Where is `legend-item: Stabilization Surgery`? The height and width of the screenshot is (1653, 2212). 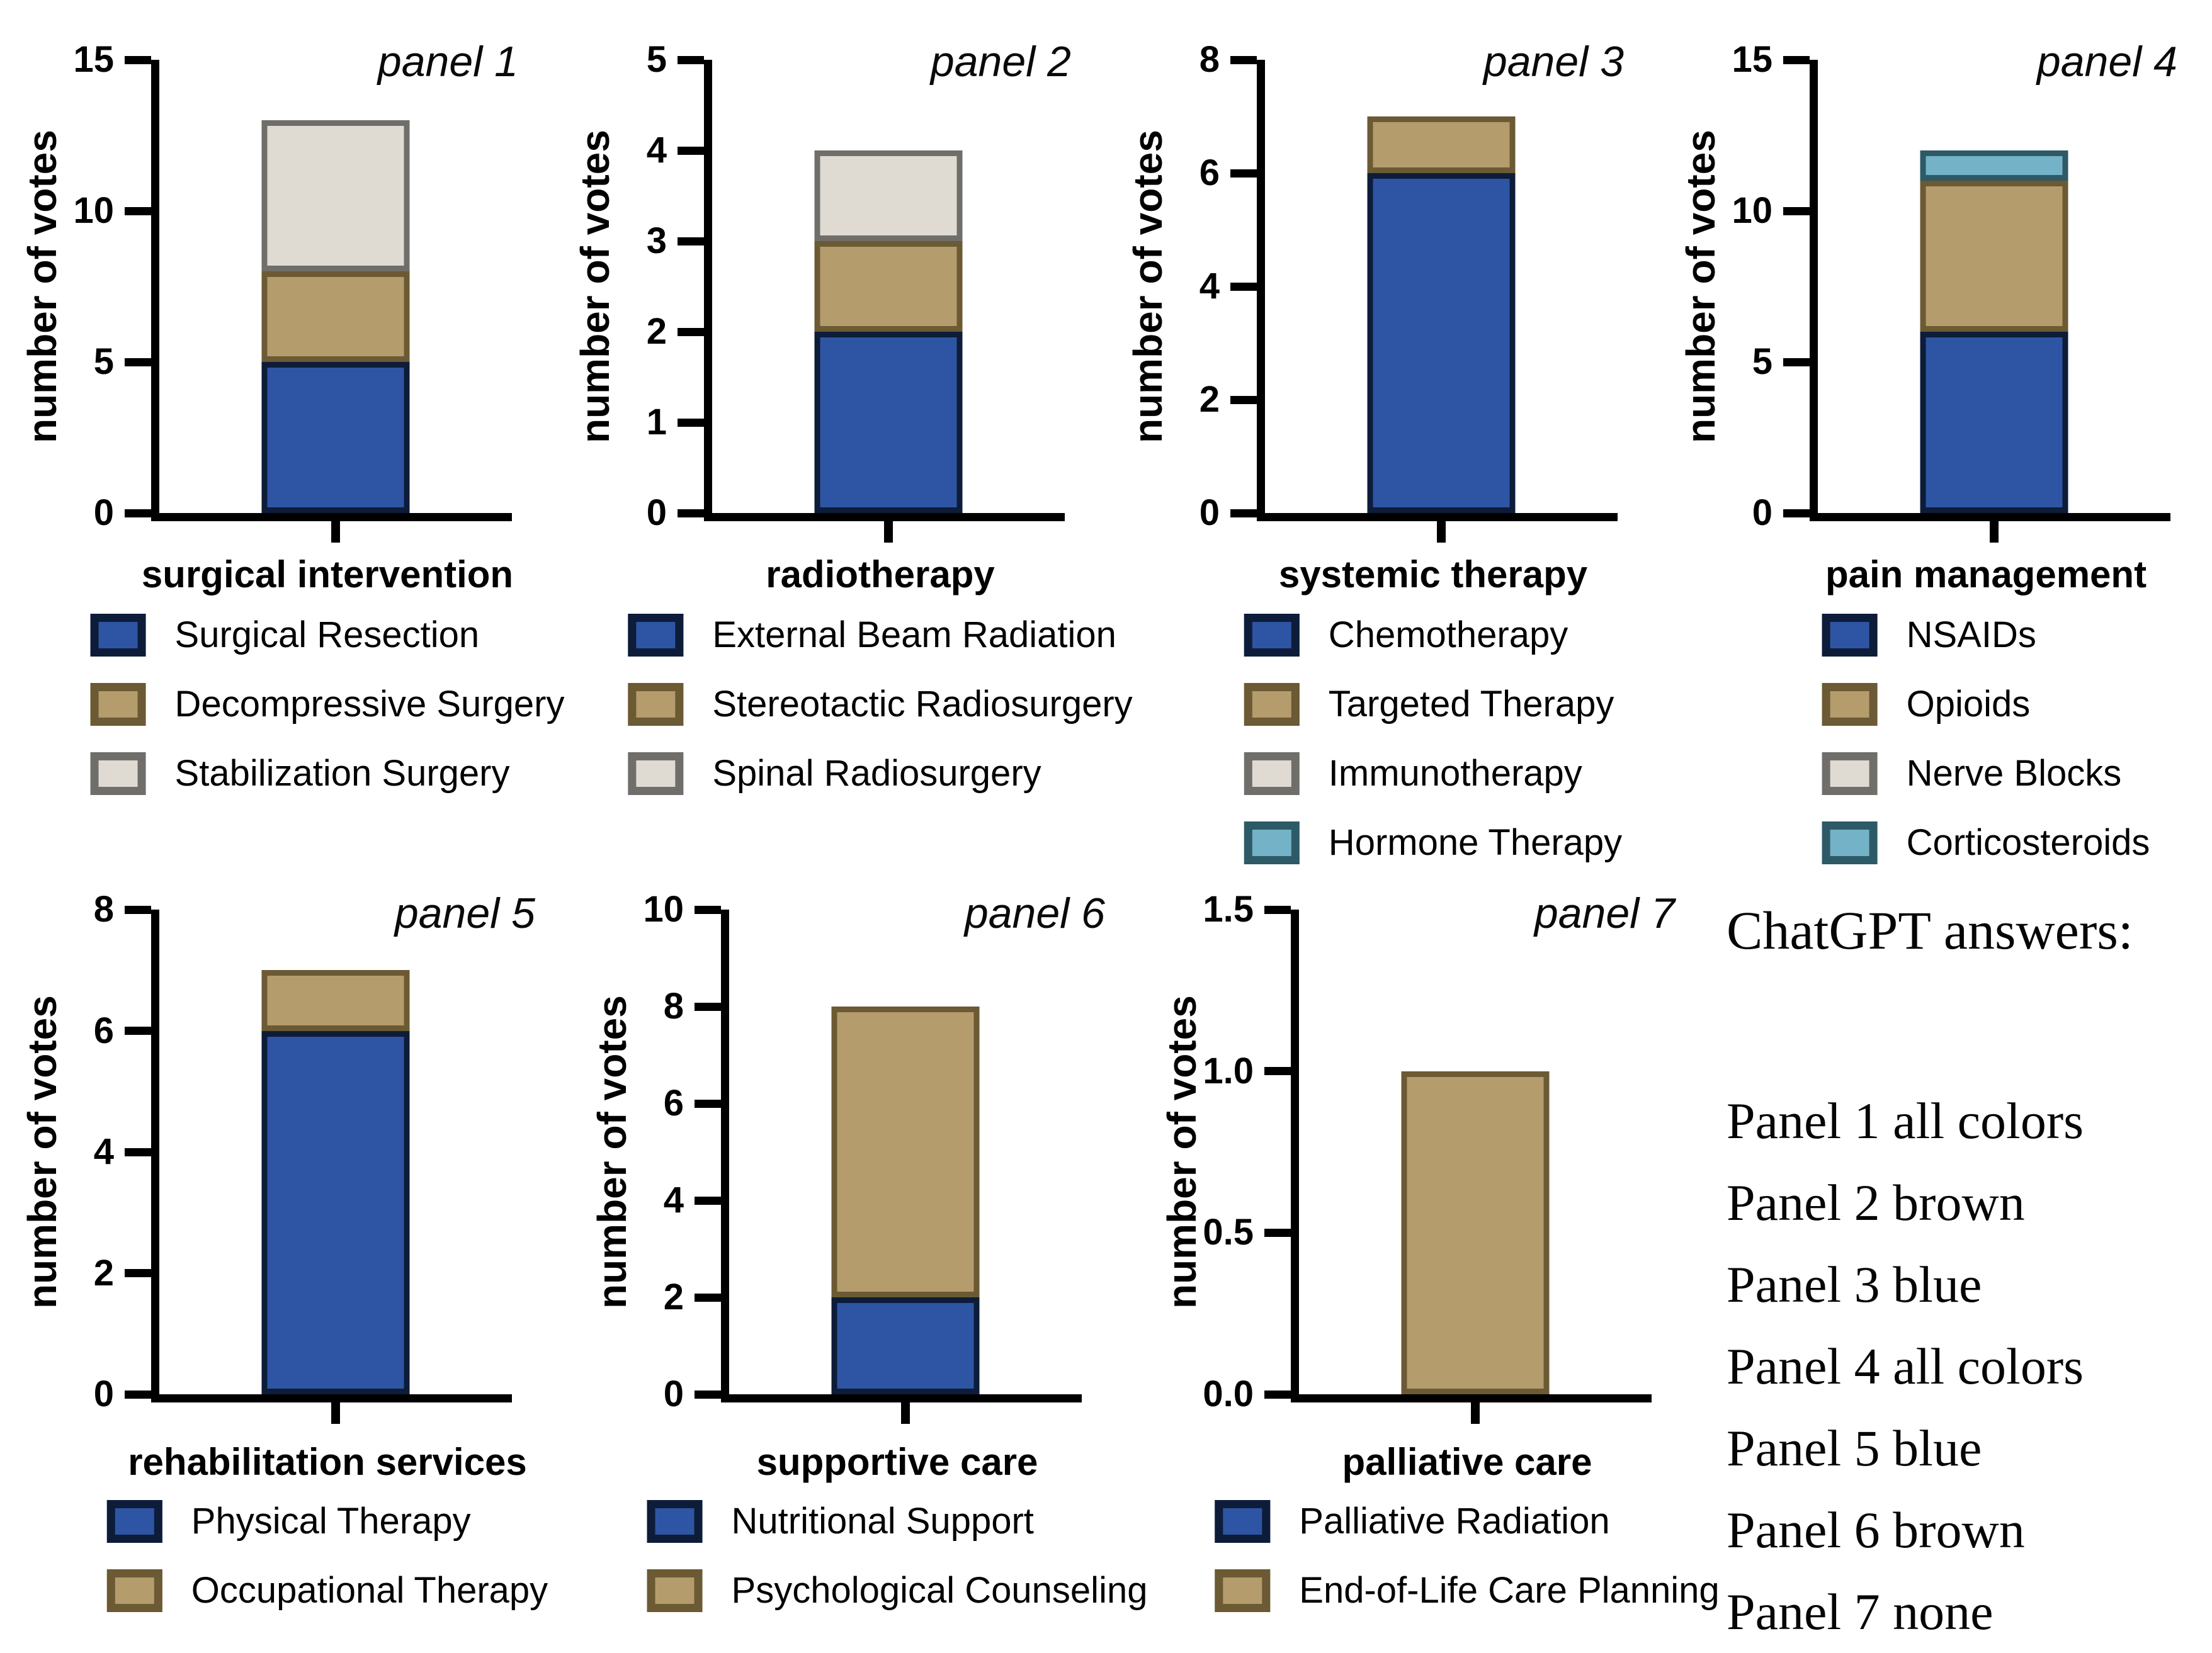
legend-item: Stabilization Surgery is located at coordinates (327, 773).